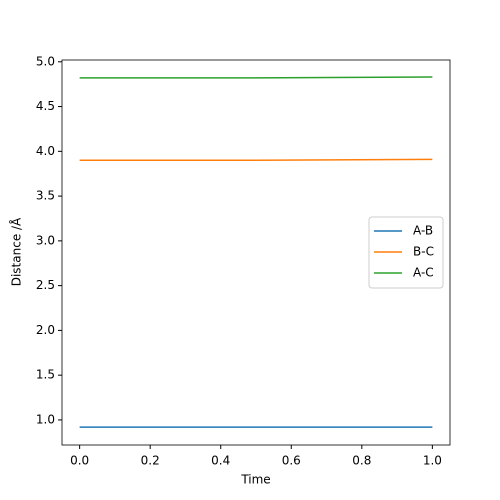 The height and width of the screenshot is (500, 500). I want to click on x-tick-label: 1.0, so click(432, 461).